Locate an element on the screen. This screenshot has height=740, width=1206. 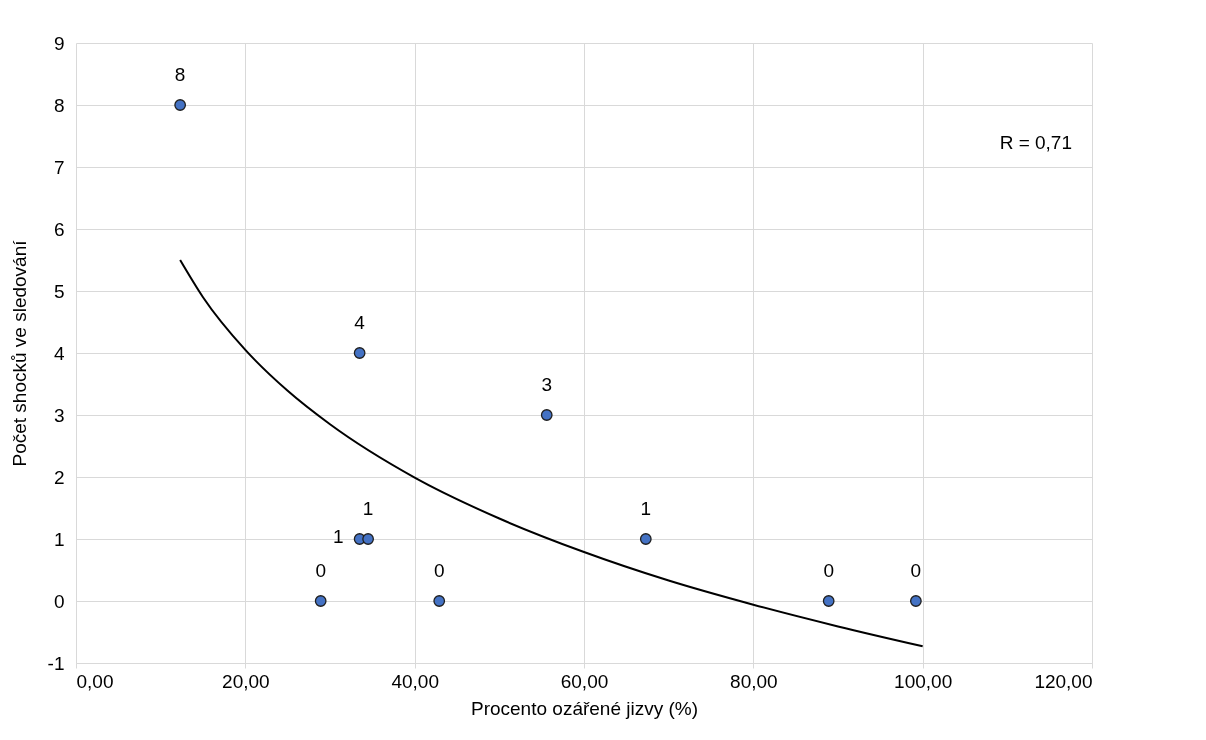
y-tick-label: 0 is located at coordinates (59, 601).